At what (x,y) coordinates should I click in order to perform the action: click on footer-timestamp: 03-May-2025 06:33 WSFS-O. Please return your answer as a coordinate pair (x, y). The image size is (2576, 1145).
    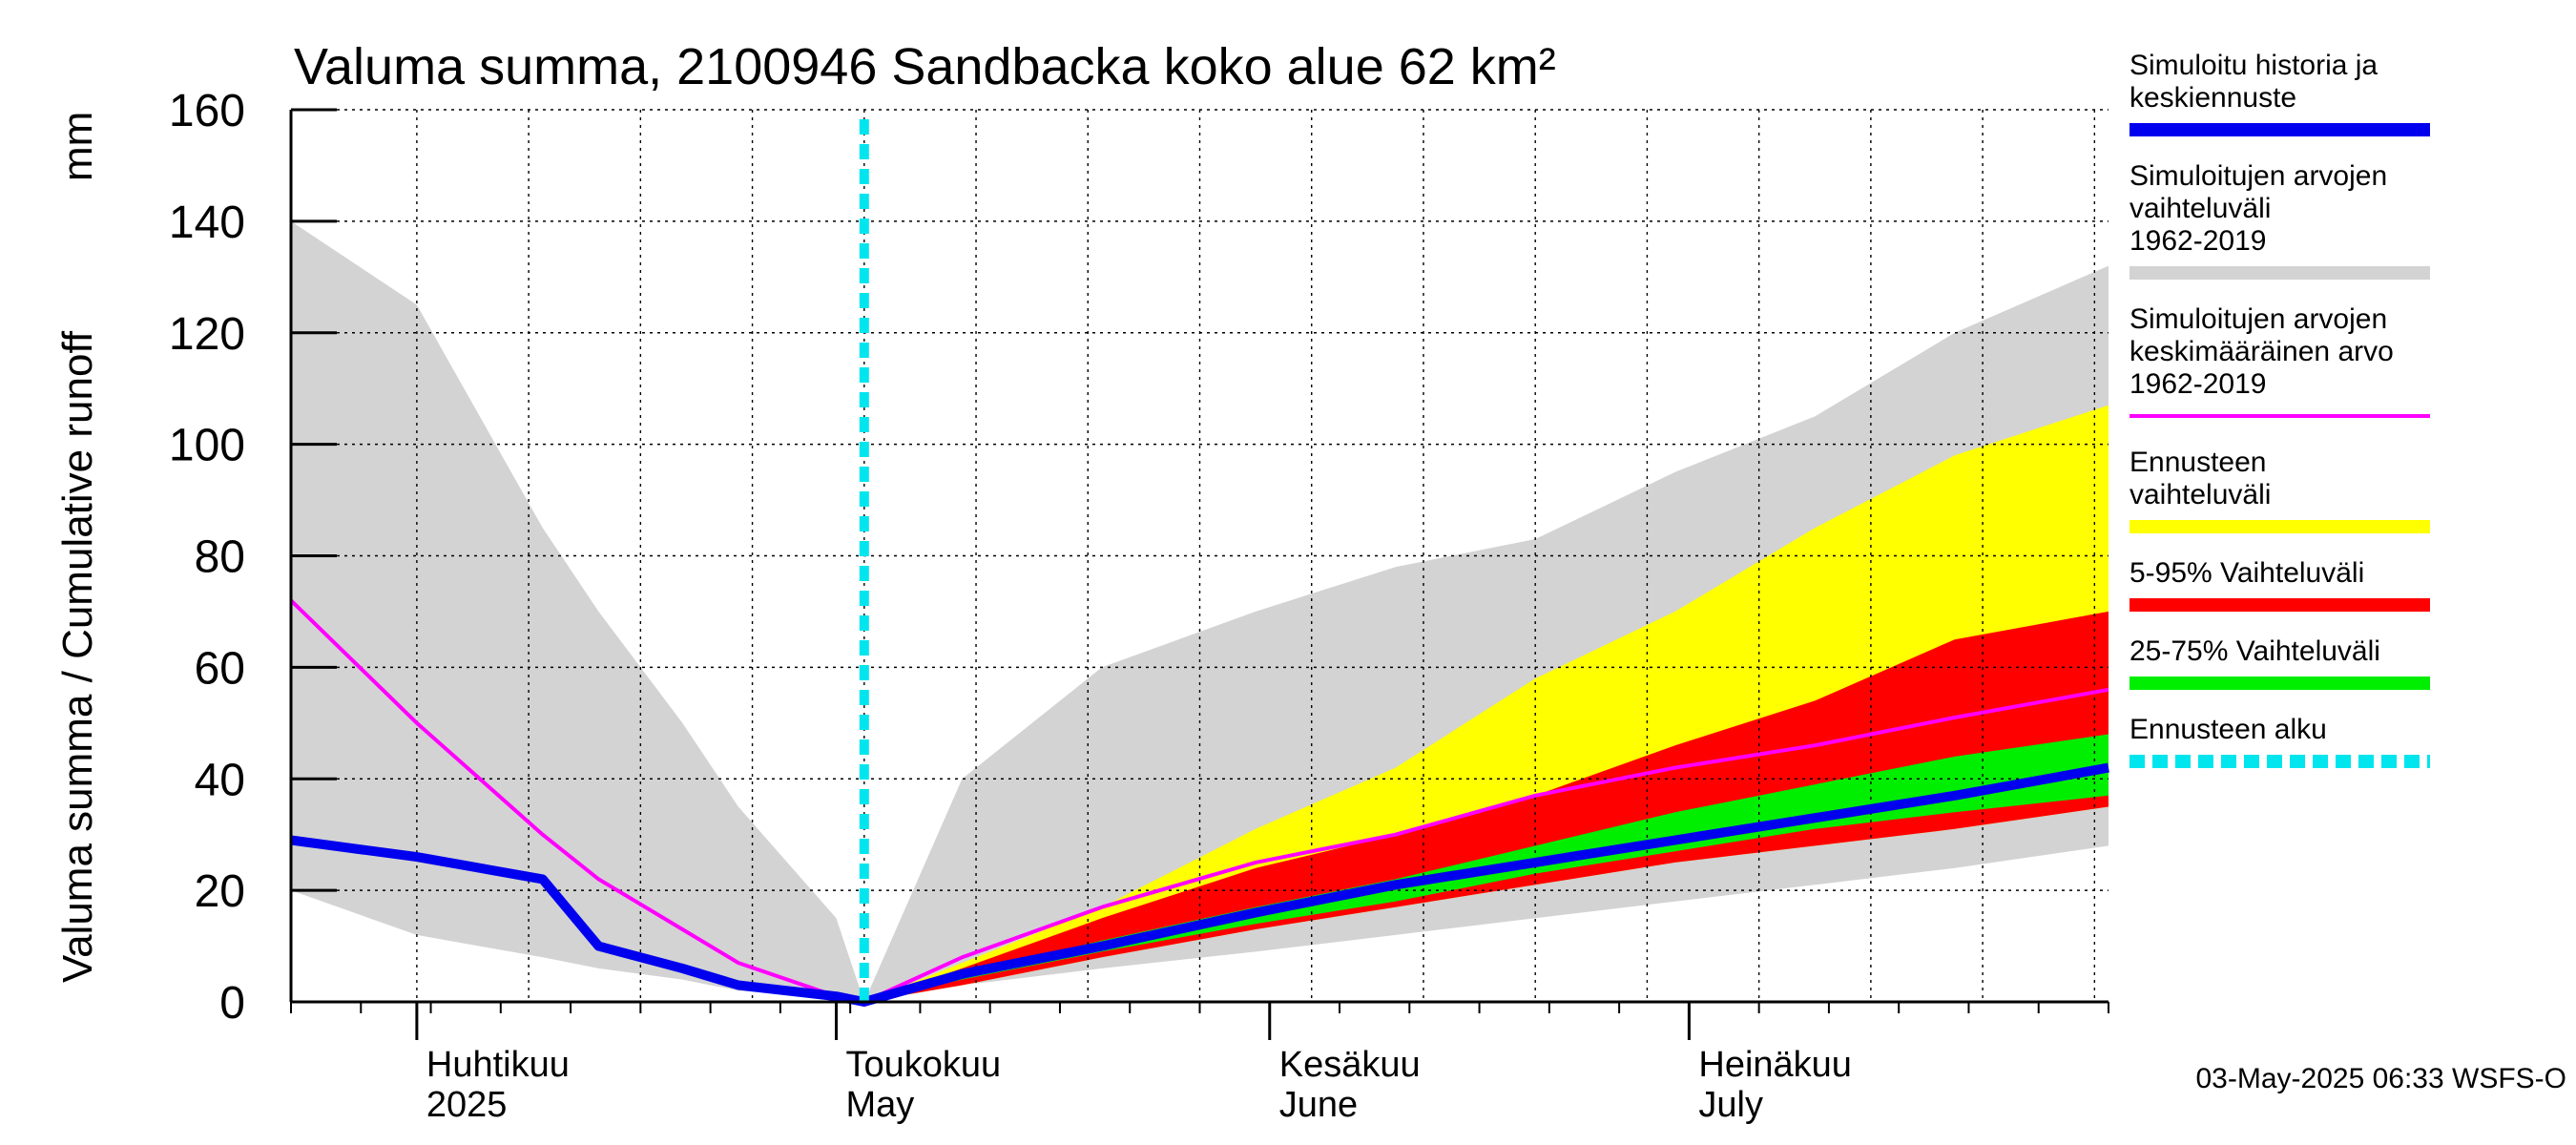
    Looking at the image, I should click on (2381, 1078).